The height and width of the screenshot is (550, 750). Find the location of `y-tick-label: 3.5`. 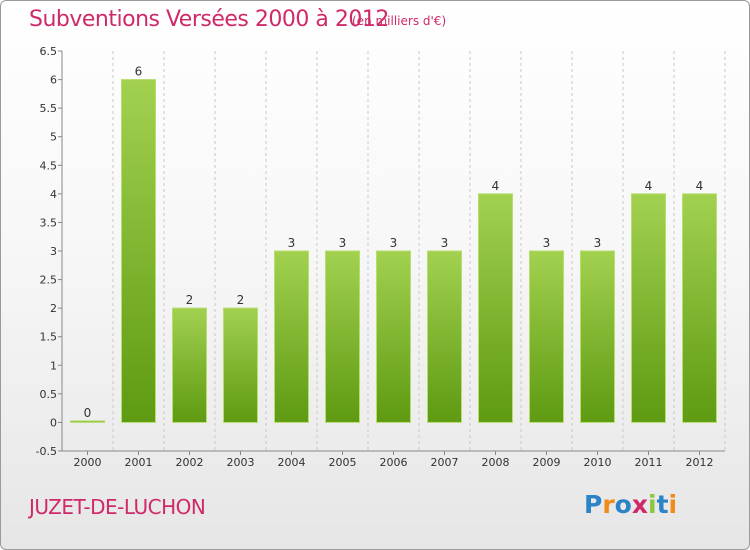

y-tick-label: 3.5 is located at coordinates (49, 222).